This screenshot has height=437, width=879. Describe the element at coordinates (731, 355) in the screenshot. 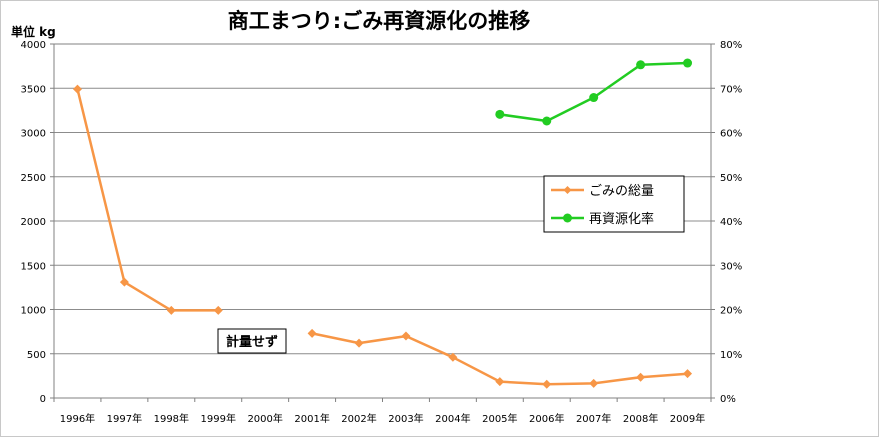

I see `y-right-tick-label: 10%` at that location.